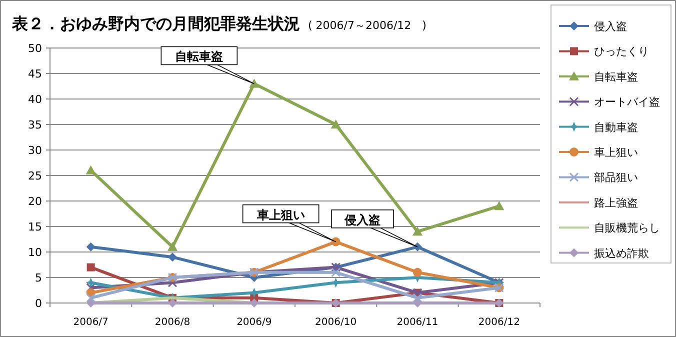 The height and width of the screenshot is (337, 676). What do you see at coordinates (417, 322) in the screenshot?
I see `x-tick-label: 2006/11` at bounding box center [417, 322].